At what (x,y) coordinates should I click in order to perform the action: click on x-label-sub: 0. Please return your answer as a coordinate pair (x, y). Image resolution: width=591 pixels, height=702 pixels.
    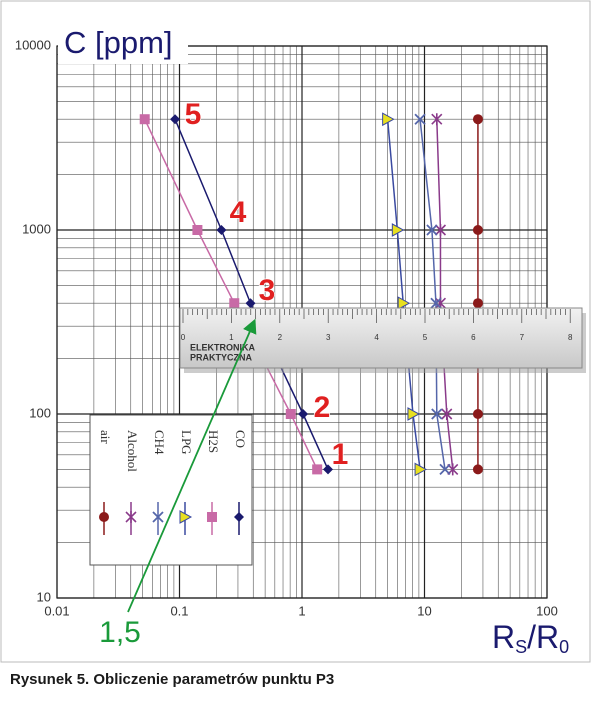
    Looking at the image, I should click on (564, 647).